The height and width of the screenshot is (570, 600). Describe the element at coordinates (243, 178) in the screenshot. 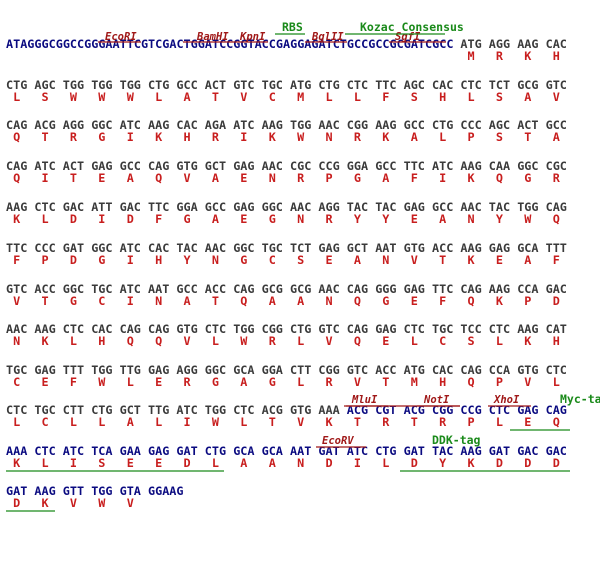

I see `amino-acid: E` at that location.